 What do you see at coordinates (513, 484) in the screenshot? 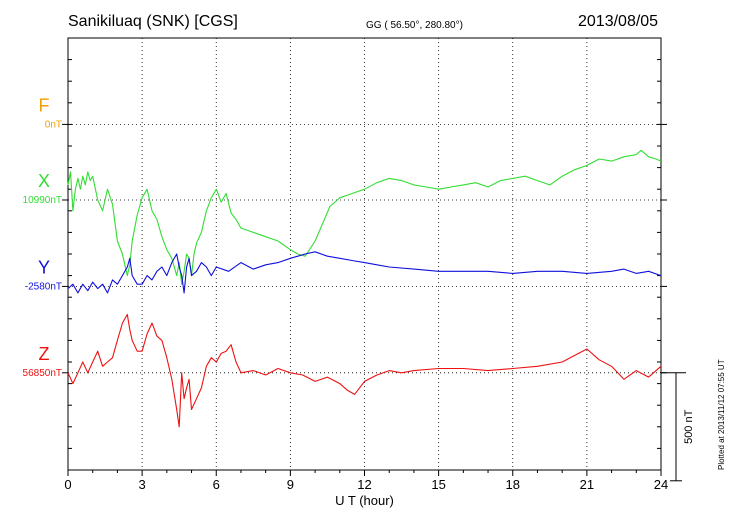
I see `x-tick-label: 18` at bounding box center [513, 484].